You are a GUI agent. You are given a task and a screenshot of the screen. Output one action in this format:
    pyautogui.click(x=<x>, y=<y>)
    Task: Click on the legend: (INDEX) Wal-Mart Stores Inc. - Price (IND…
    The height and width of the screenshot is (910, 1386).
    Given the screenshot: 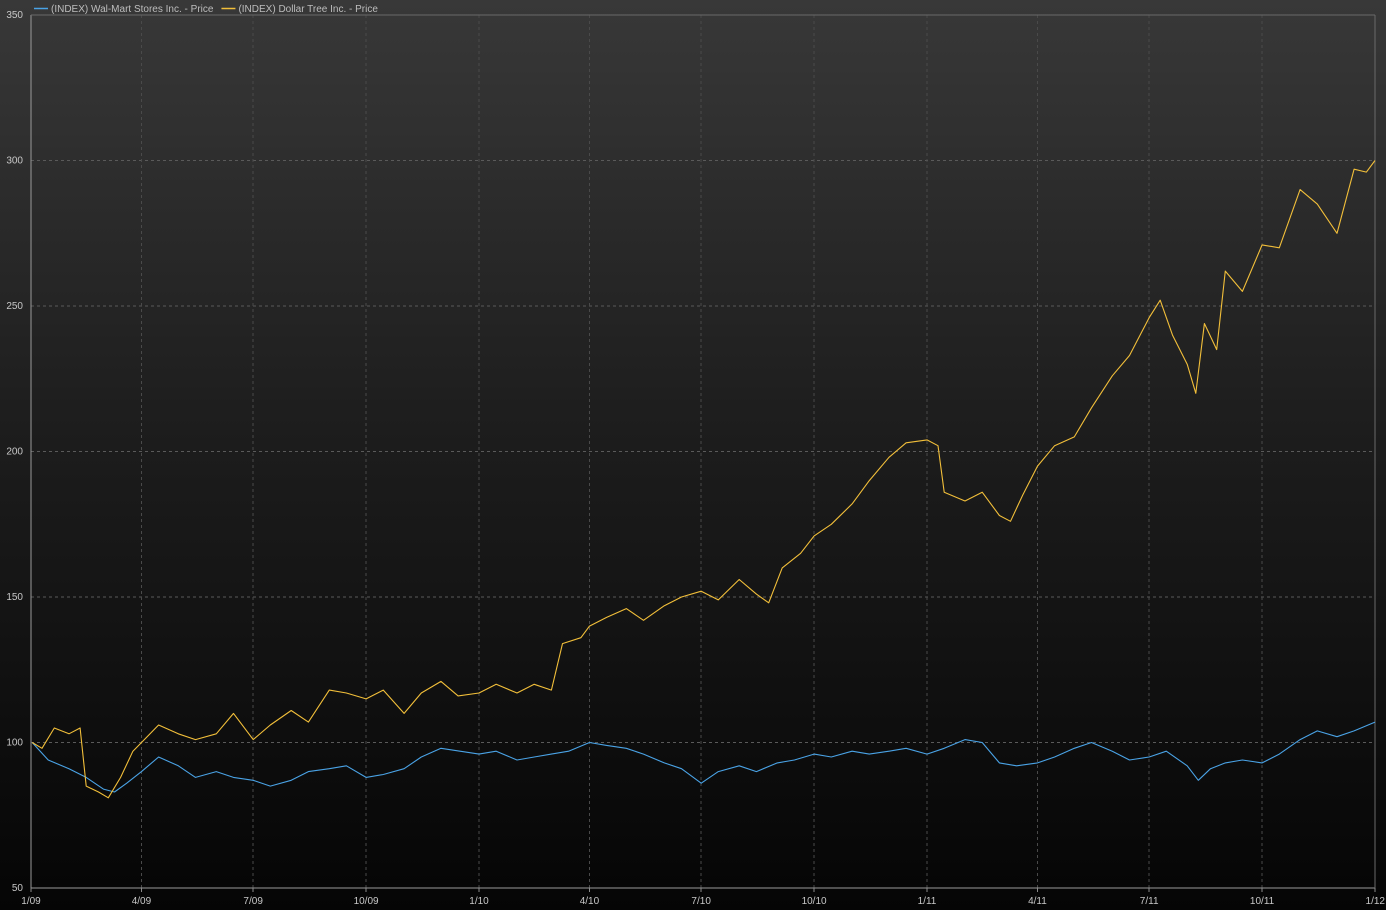 What is the action you would take?
    pyautogui.click(x=206, y=9)
    